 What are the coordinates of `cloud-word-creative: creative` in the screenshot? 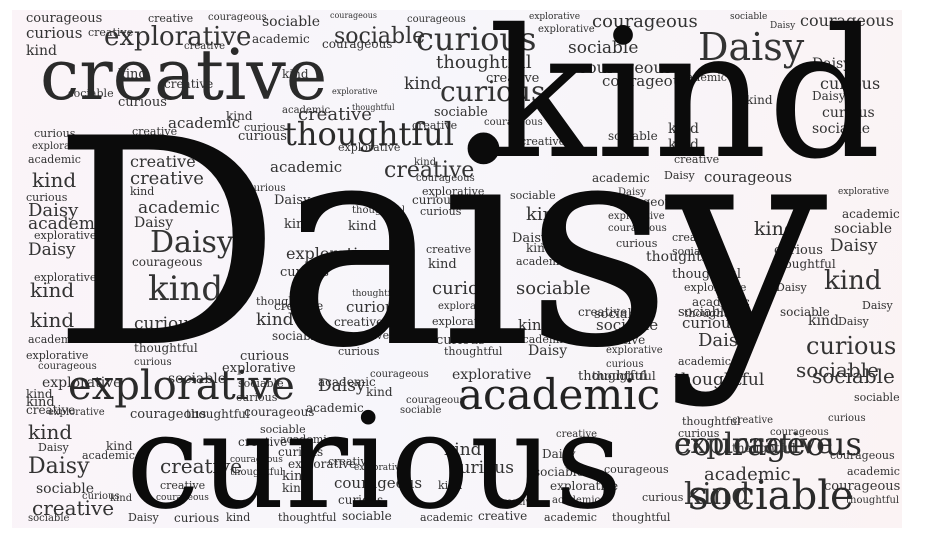 It's located at (184, 75).